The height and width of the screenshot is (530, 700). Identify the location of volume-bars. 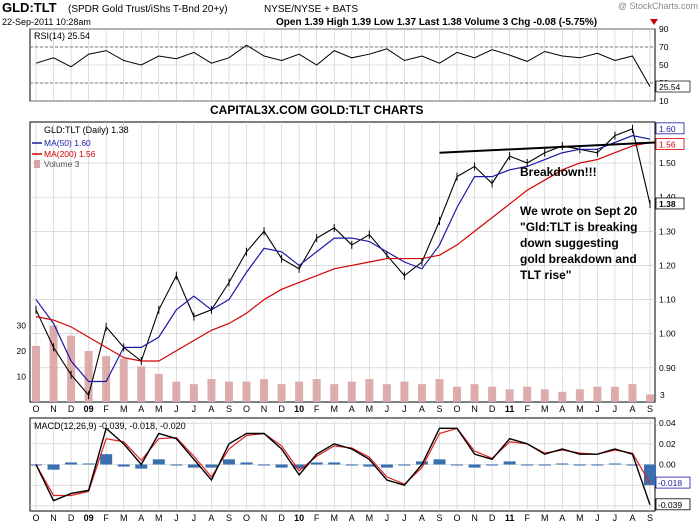
(343, 363).